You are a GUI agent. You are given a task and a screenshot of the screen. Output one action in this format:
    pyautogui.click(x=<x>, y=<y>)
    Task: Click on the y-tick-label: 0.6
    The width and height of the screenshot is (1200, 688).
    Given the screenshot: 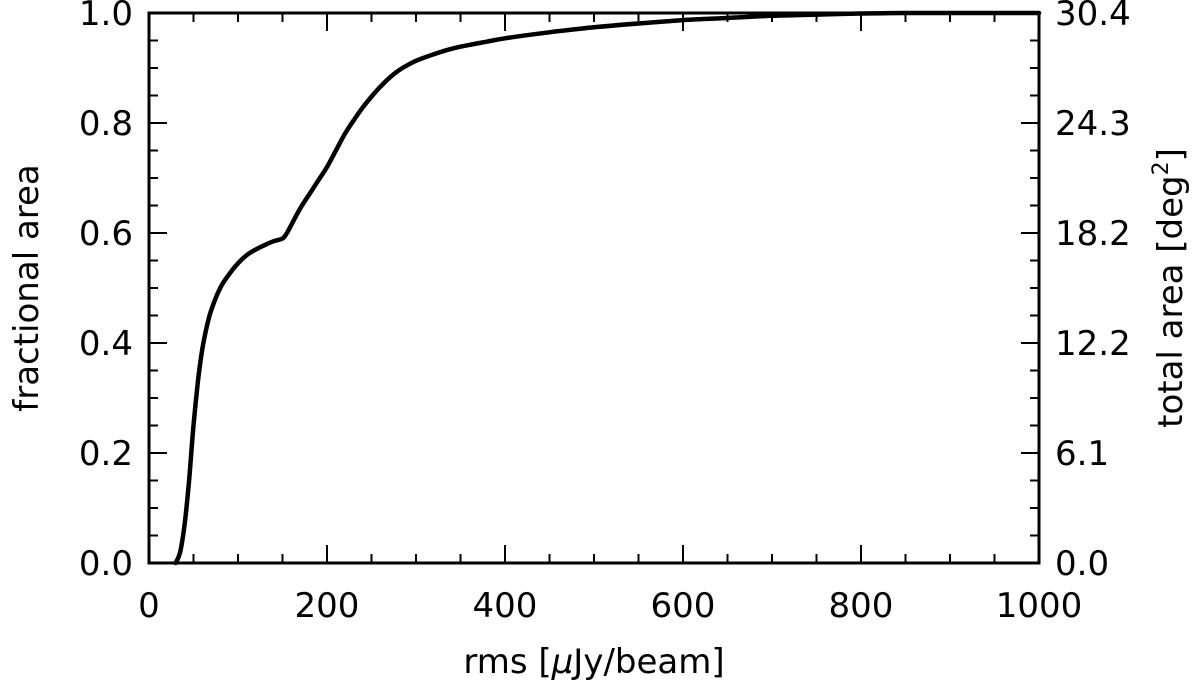 What is the action you would take?
    pyautogui.click(x=106, y=234)
    